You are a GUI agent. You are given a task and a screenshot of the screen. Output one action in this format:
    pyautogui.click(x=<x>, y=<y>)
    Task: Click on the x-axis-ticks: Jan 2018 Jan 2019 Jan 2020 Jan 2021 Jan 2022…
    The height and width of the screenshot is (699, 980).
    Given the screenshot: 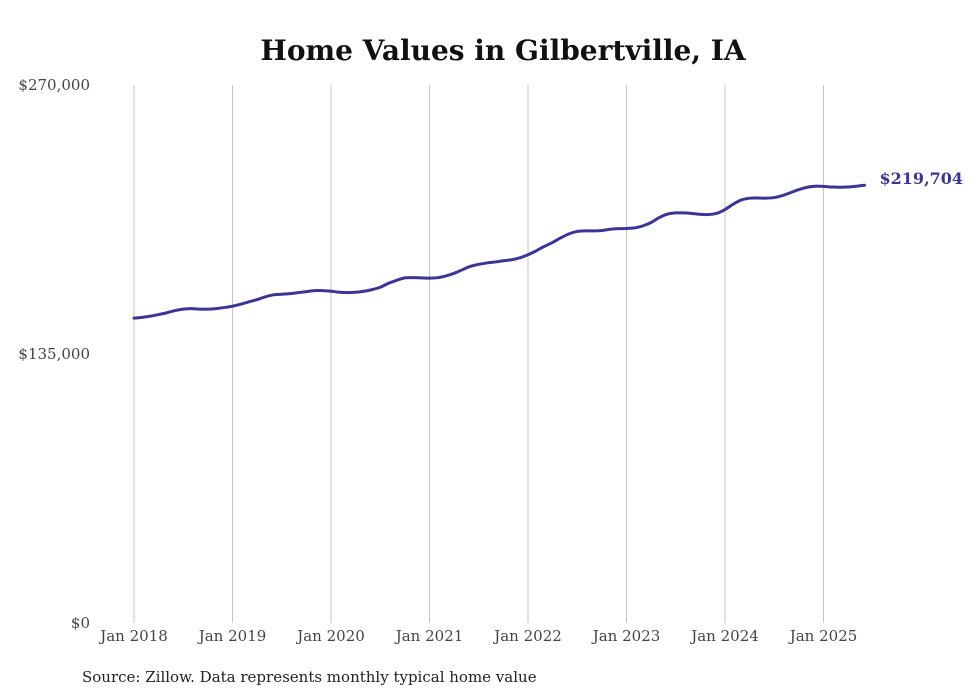 What is the action you would take?
    pyautogui.click(x=477, y=636)
    